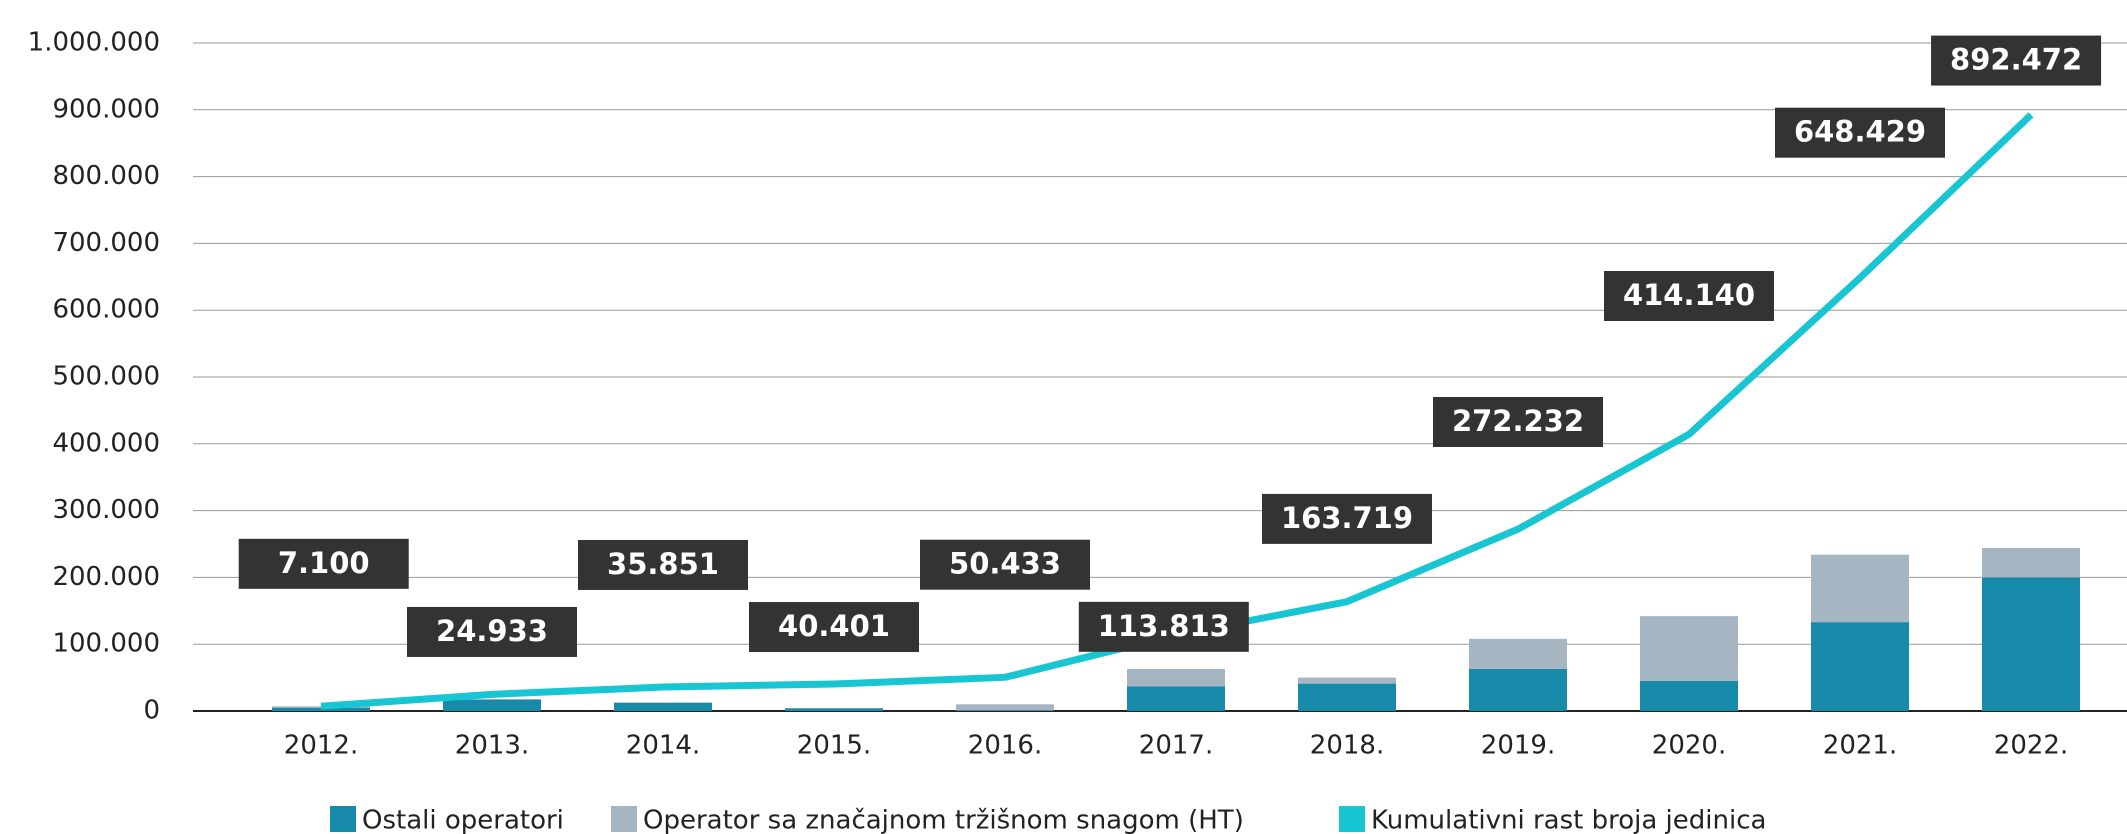 The width and height of the screenshot is (2127, 834). Describe the element at coordinates (663, 746) in the screenshot. I see `x-tick-label: 2014.` at that location.